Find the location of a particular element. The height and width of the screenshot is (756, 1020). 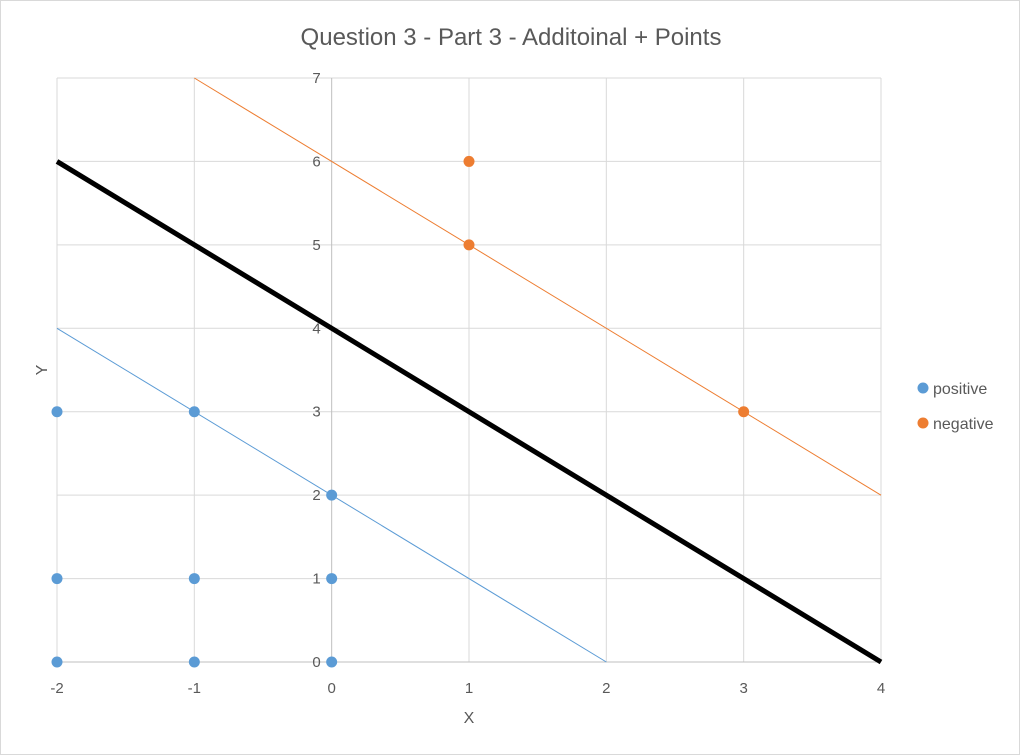

legend-marker-positive is located at coordinates (923, 388).